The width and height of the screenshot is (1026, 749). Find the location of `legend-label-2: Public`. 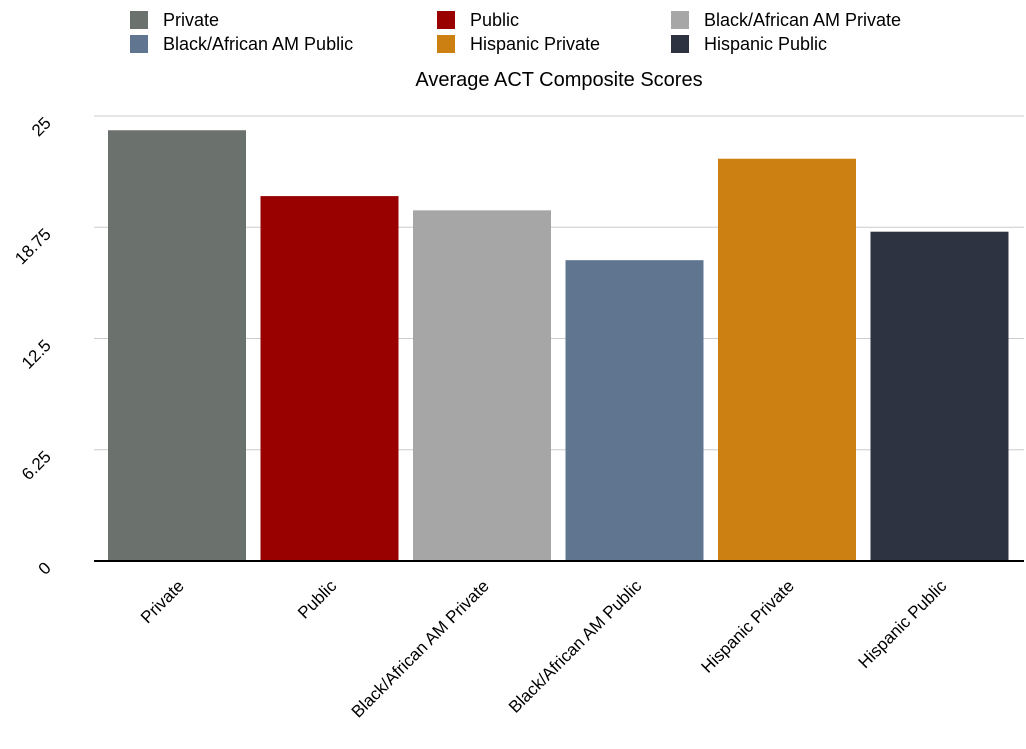

legend-label-2: Public is located at coordinates (494, 20).